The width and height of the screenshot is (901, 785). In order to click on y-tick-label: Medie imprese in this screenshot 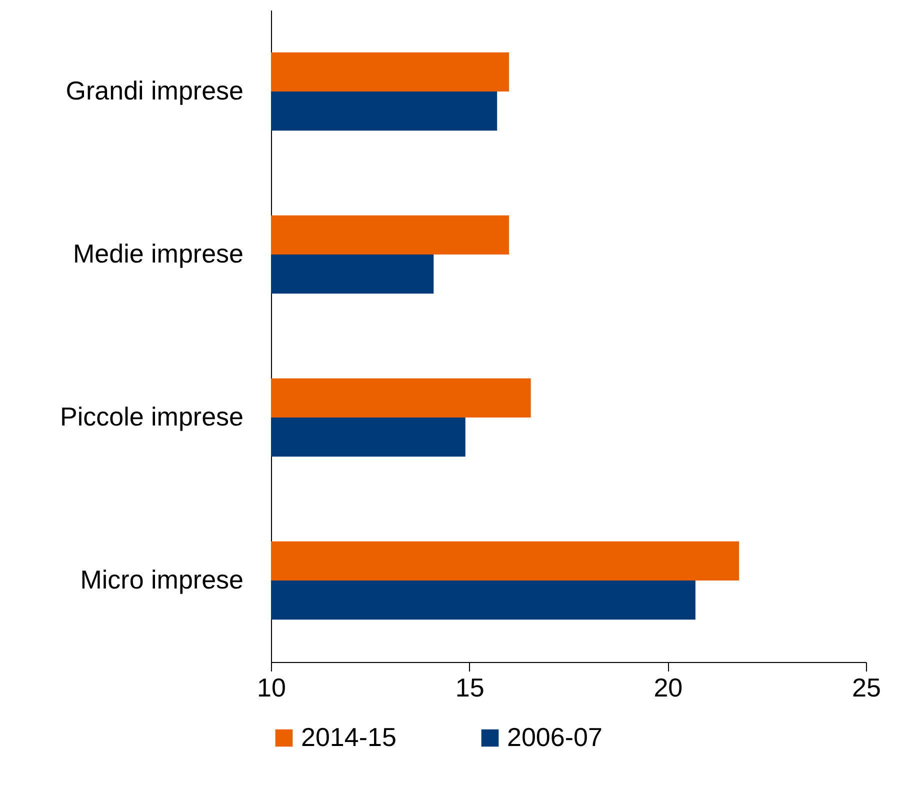, I will do `click(158, 253)`.